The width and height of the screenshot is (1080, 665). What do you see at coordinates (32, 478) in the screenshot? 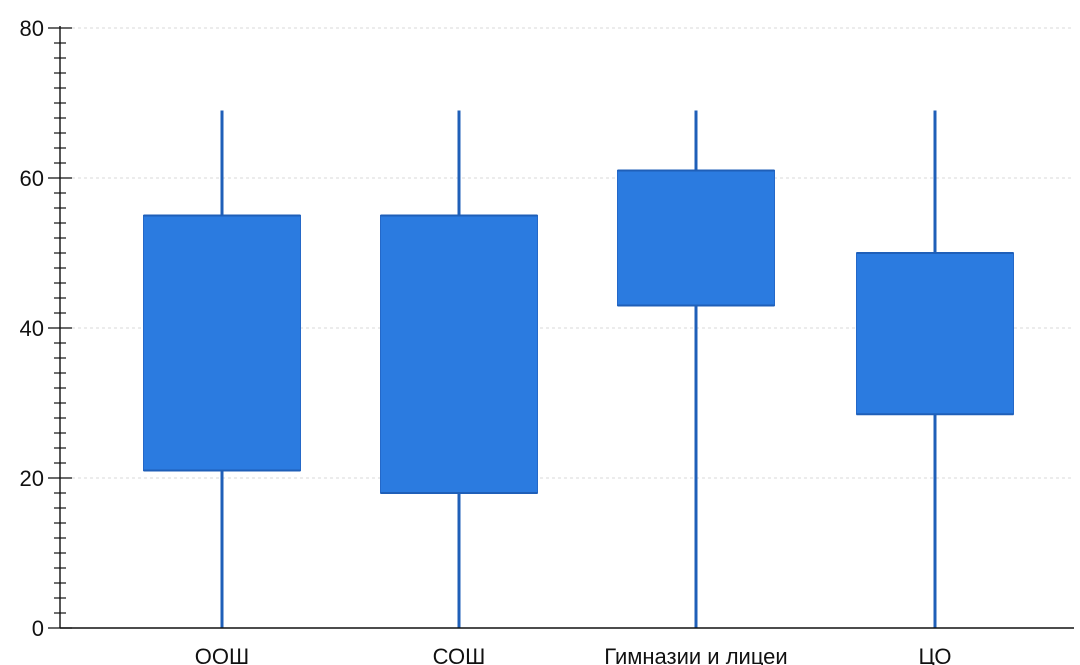
I see `y-tick-label-20: 20` at bounding box center [32, 478].